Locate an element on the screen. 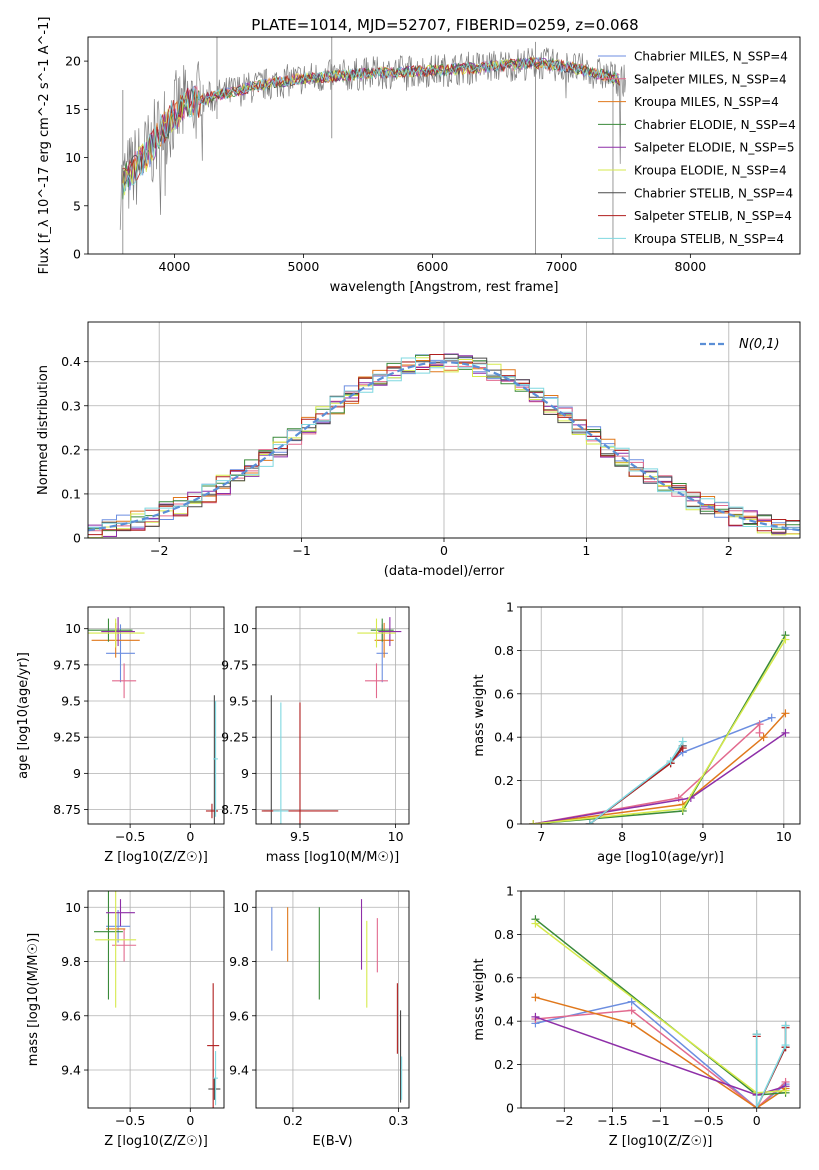 The image size is (819, 1170). mass_vs_Z-panel: −0.5 0 9.4 9.6 9.8 10 is located at coordinates (143, 1009).